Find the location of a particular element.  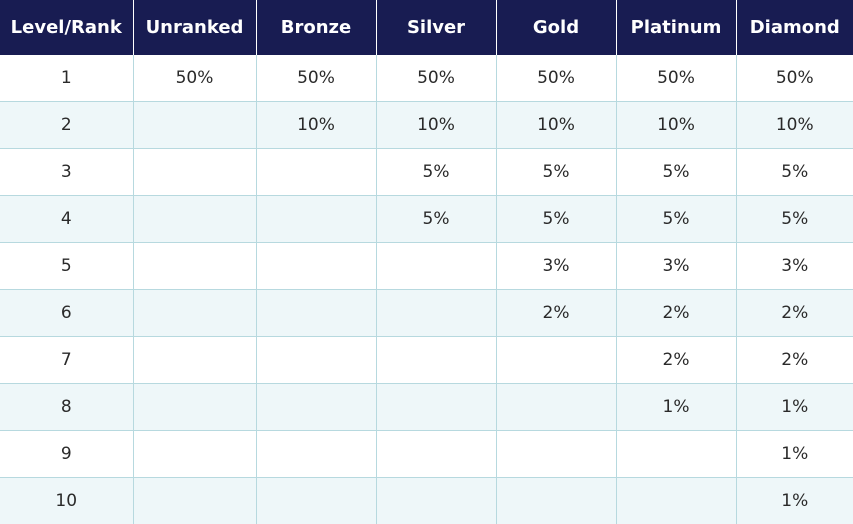

platinum-cell: 10% is located at coordinates (676, 125).